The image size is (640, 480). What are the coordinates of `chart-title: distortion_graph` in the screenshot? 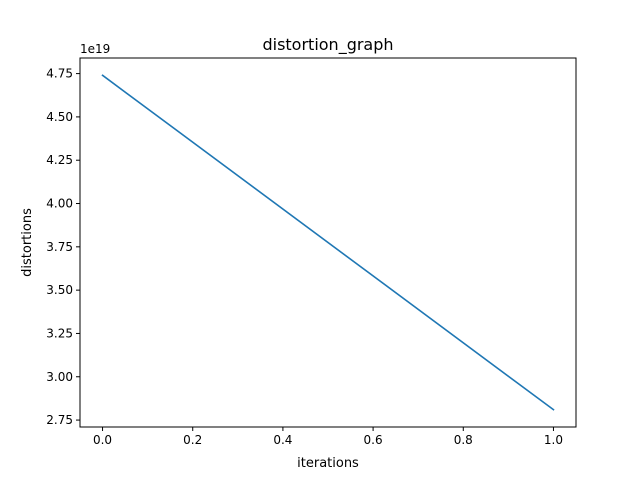 It's located at (327, 45).